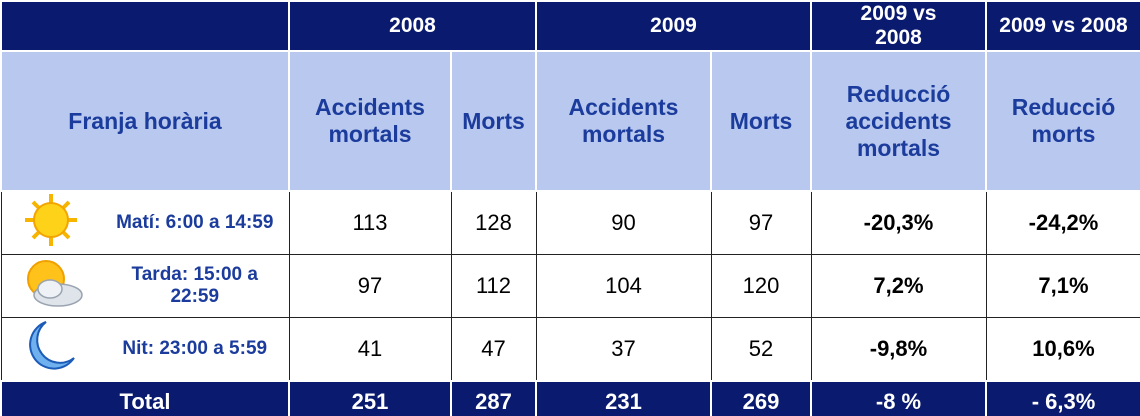  Describe the element at coordinates (145, 398) in the screenshot. I see `total-label: Total` at that location.